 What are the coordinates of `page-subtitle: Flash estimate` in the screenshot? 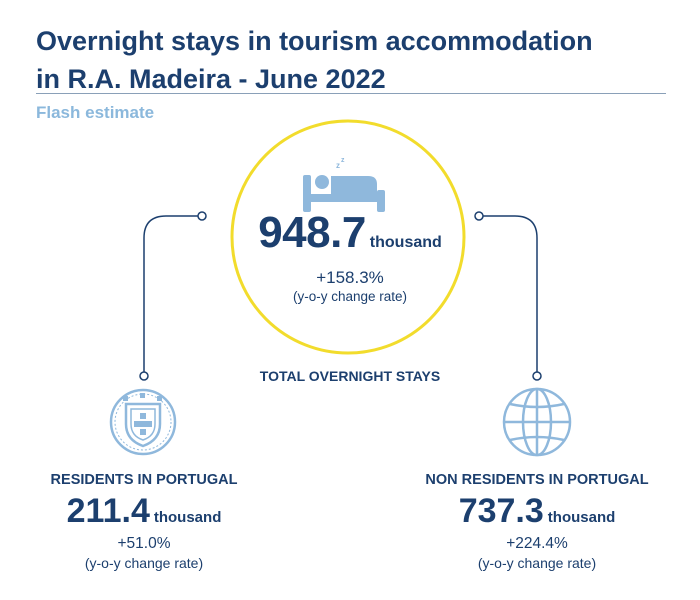 It's located at (95, 112).